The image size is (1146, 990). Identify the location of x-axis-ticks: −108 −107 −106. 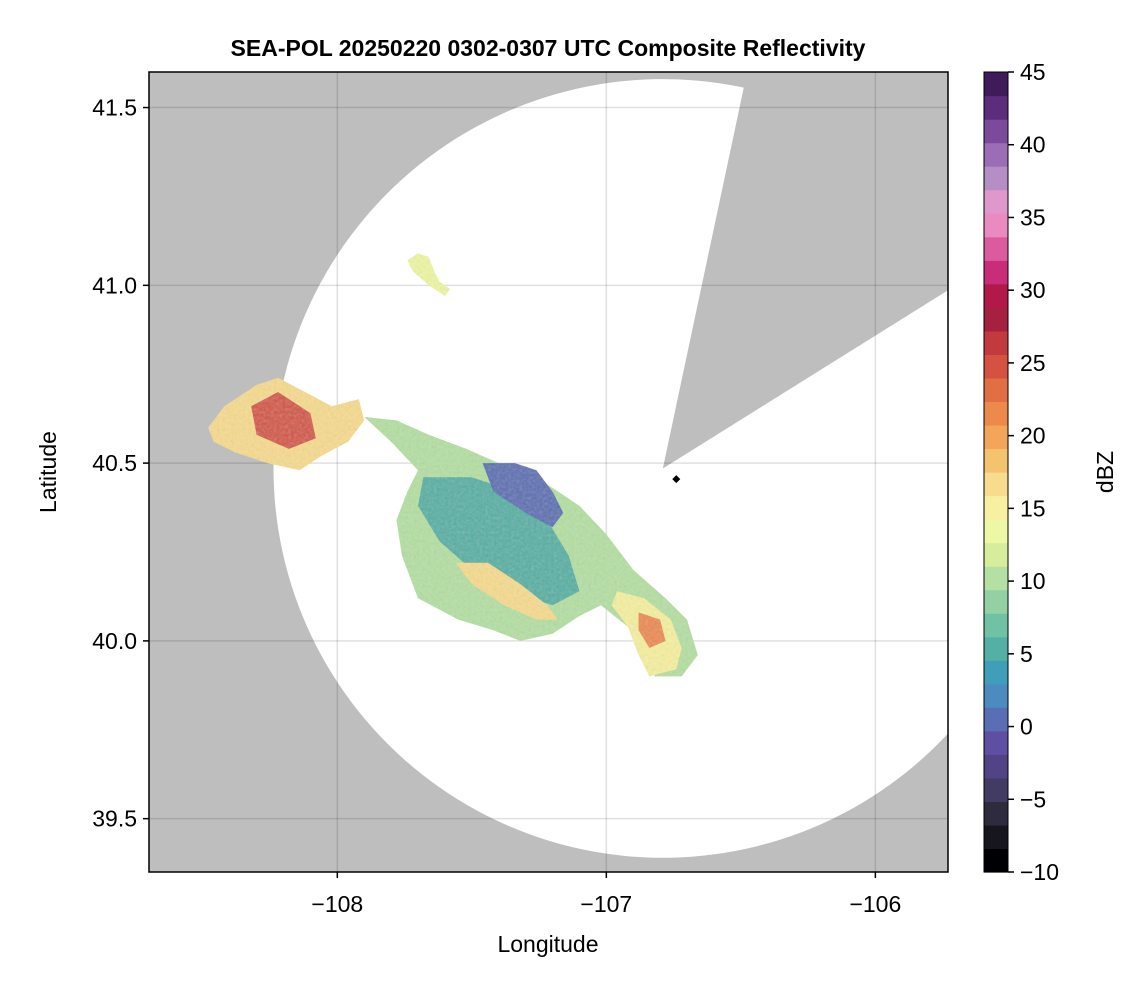
(606, 894).